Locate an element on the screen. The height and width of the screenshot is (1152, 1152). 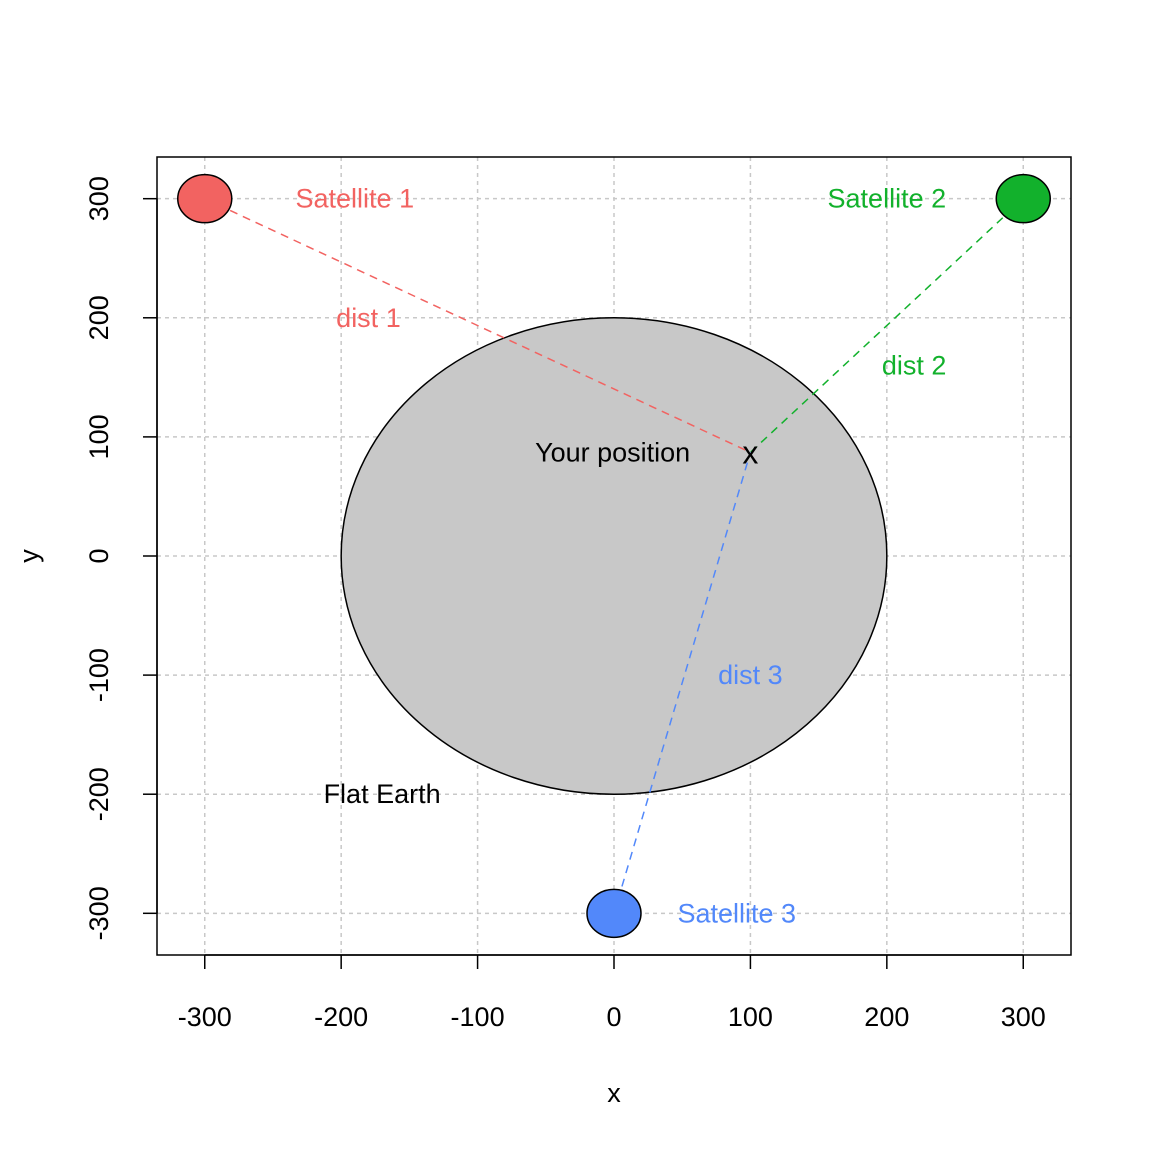
distance-label-3: dist 3 is located at coordinates (750, 675).